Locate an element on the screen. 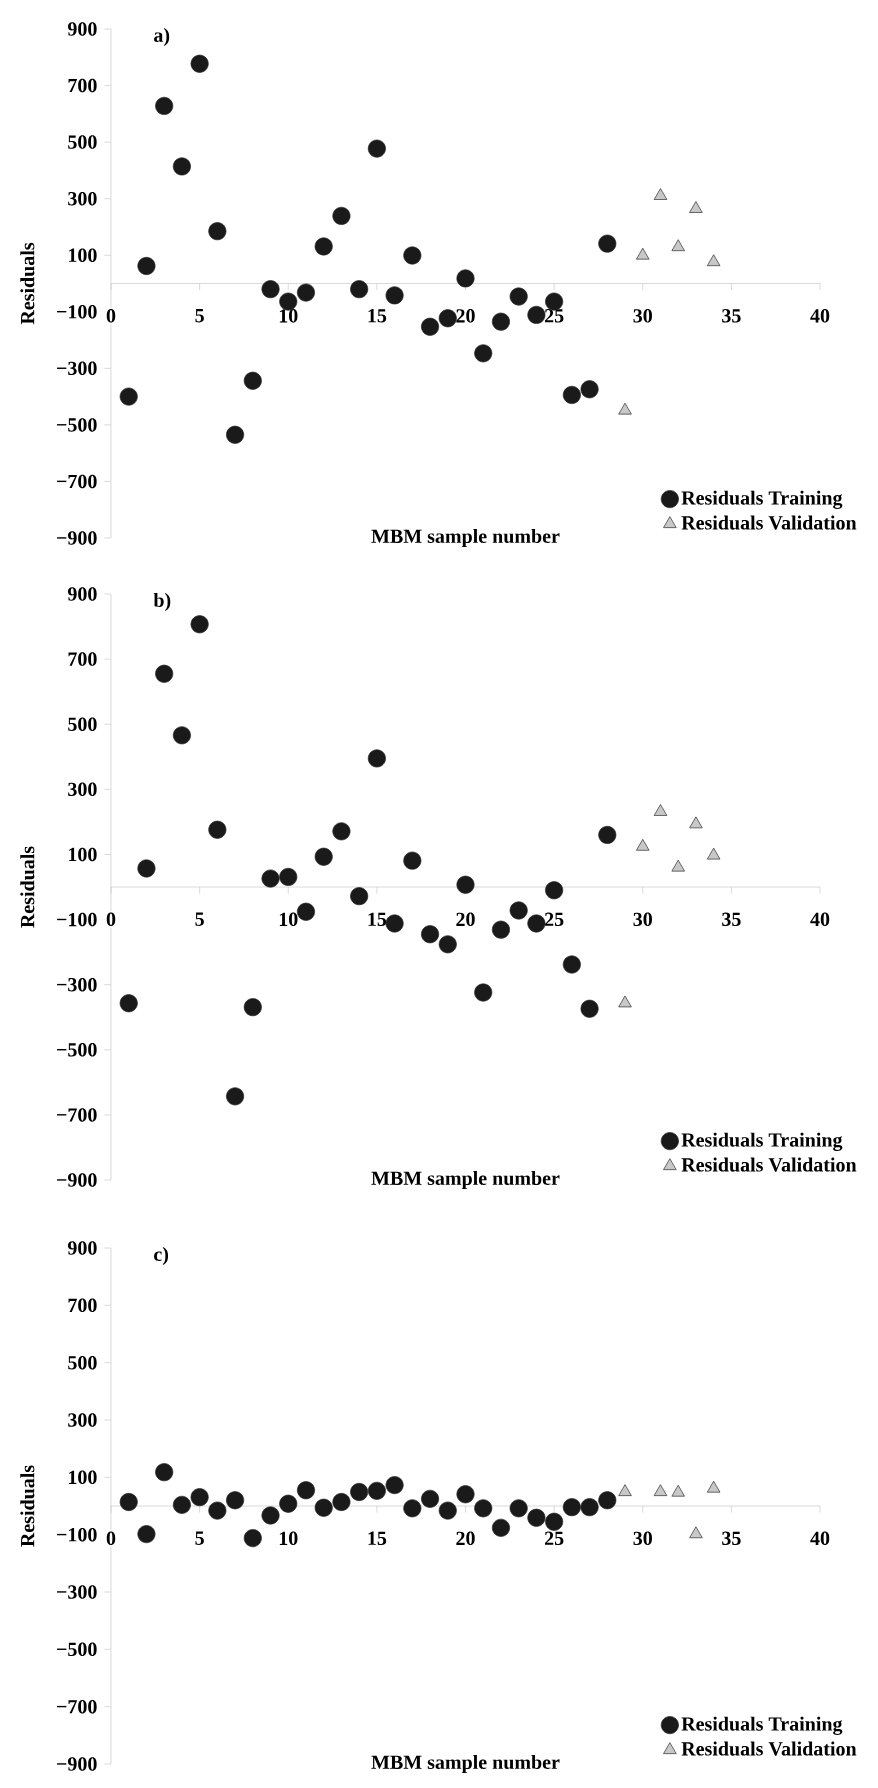  y-tick-label: 500 is located at coordinates (82, 724).